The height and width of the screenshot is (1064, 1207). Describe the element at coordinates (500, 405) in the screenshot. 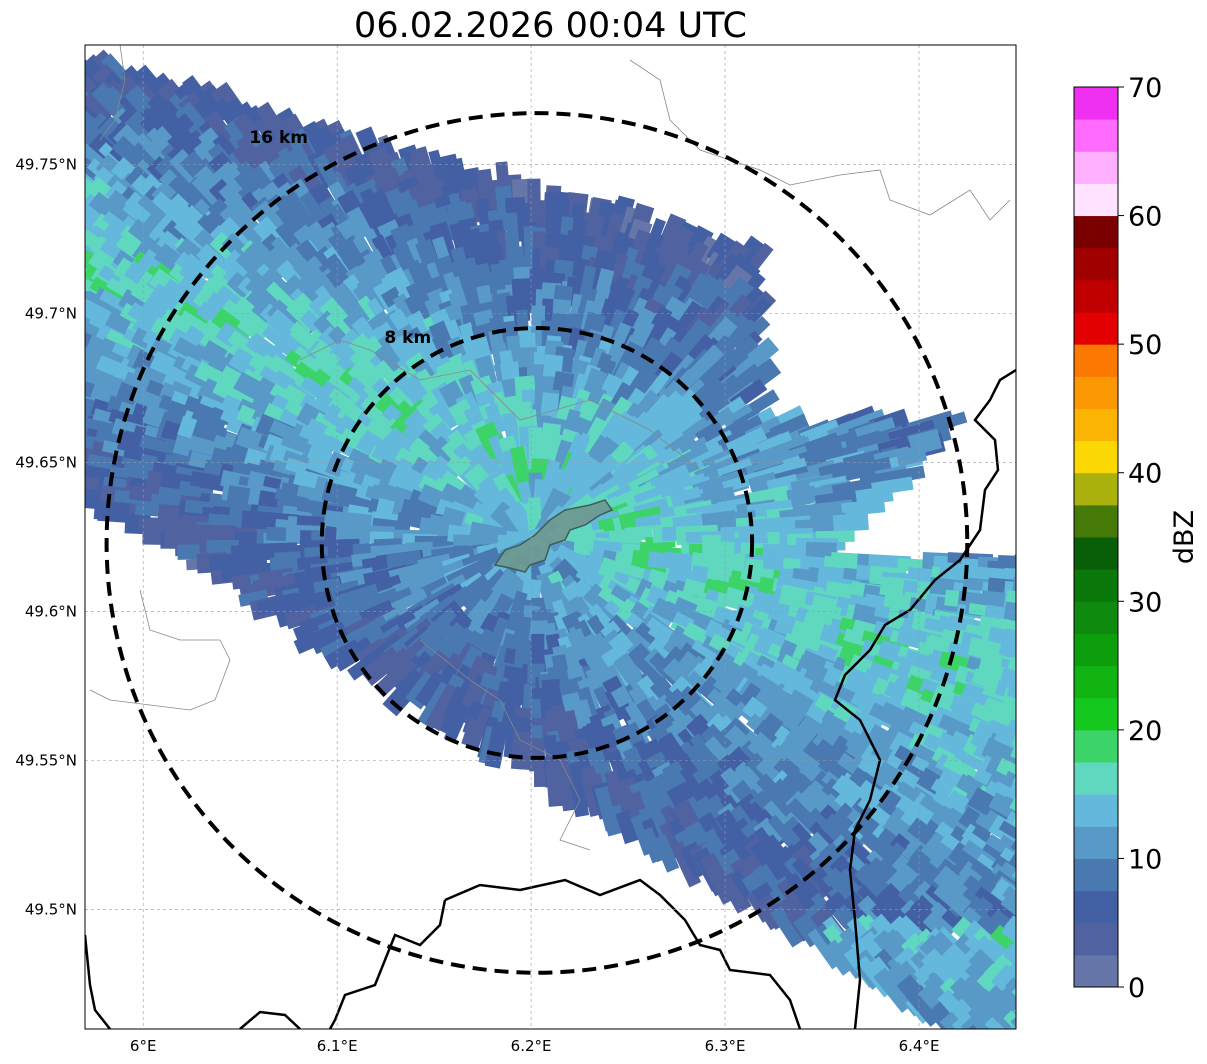

I see `admin-boundary` at that location.